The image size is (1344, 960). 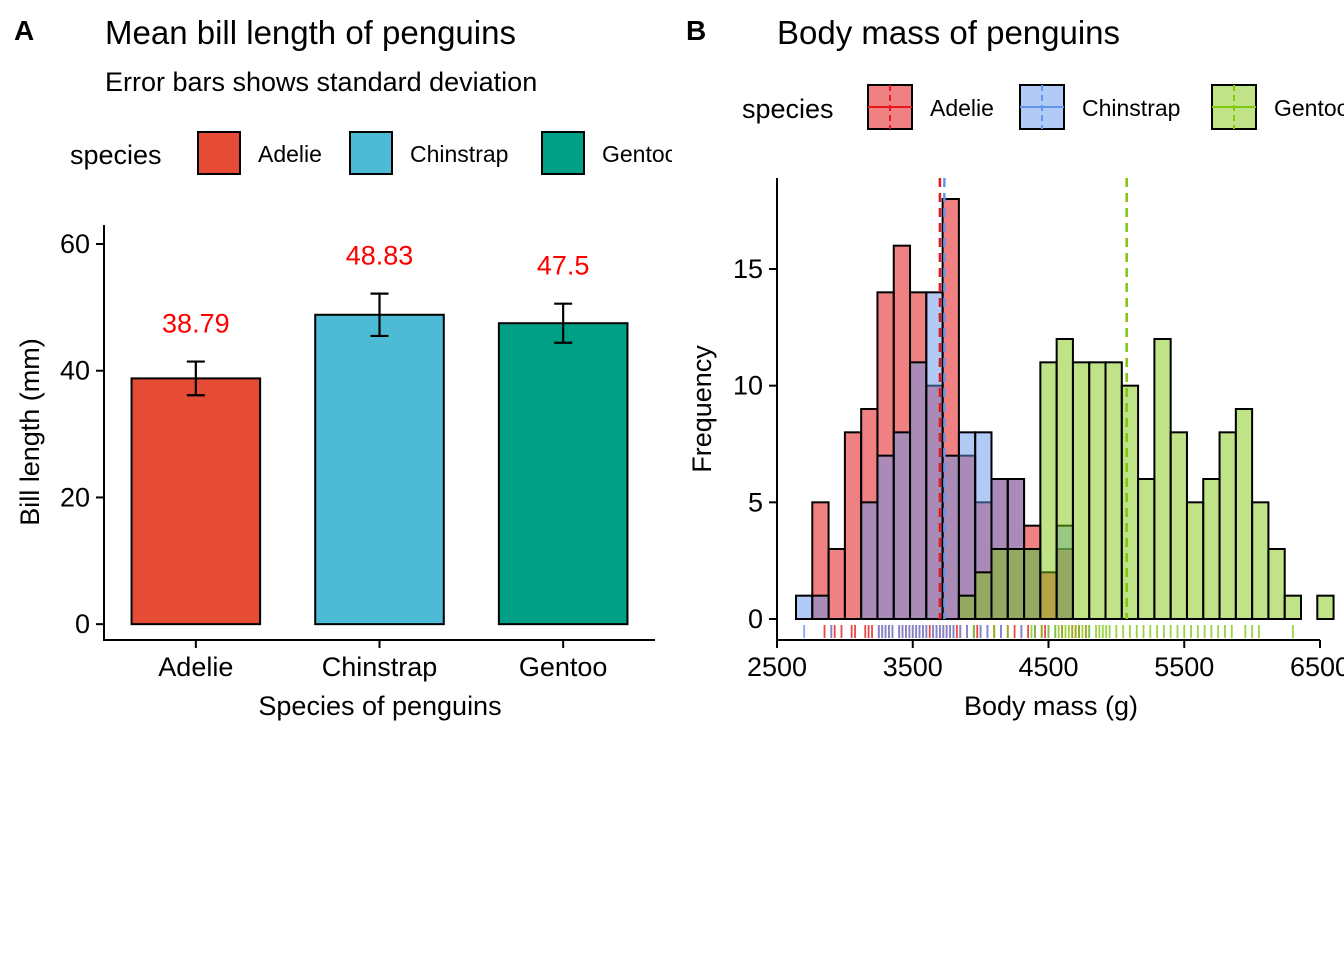 What do you see at coordinates (196, 324) in the screenshot?
I see `value-label-adelie: 38.79` at bounding box center [196, 324].